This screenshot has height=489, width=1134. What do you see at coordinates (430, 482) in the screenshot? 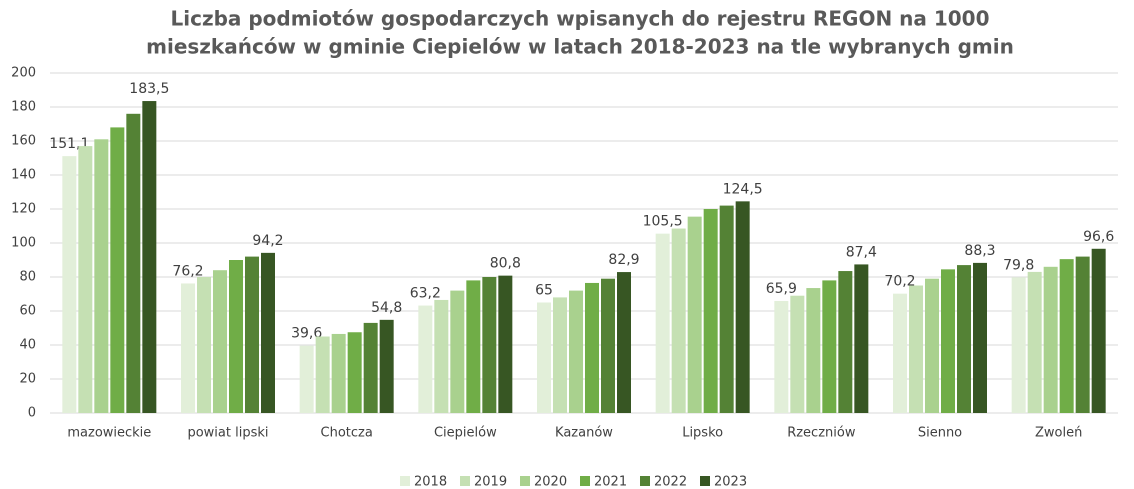
I see `legend-label: 2018` at bounding box center [430, 482].